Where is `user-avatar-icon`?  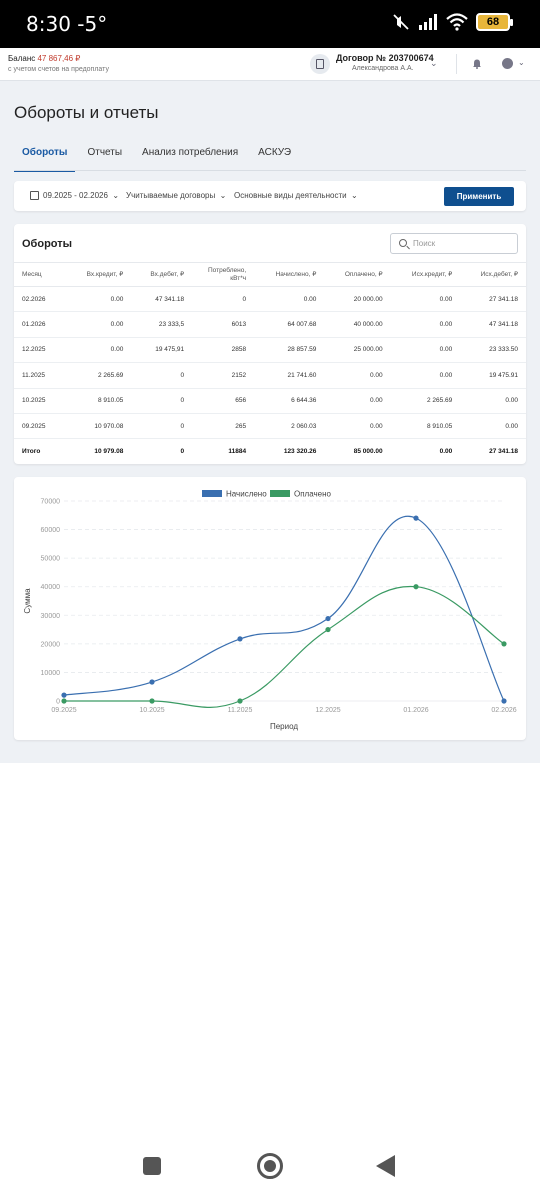
user-avatar-icon is located at coordinates (507, 63).